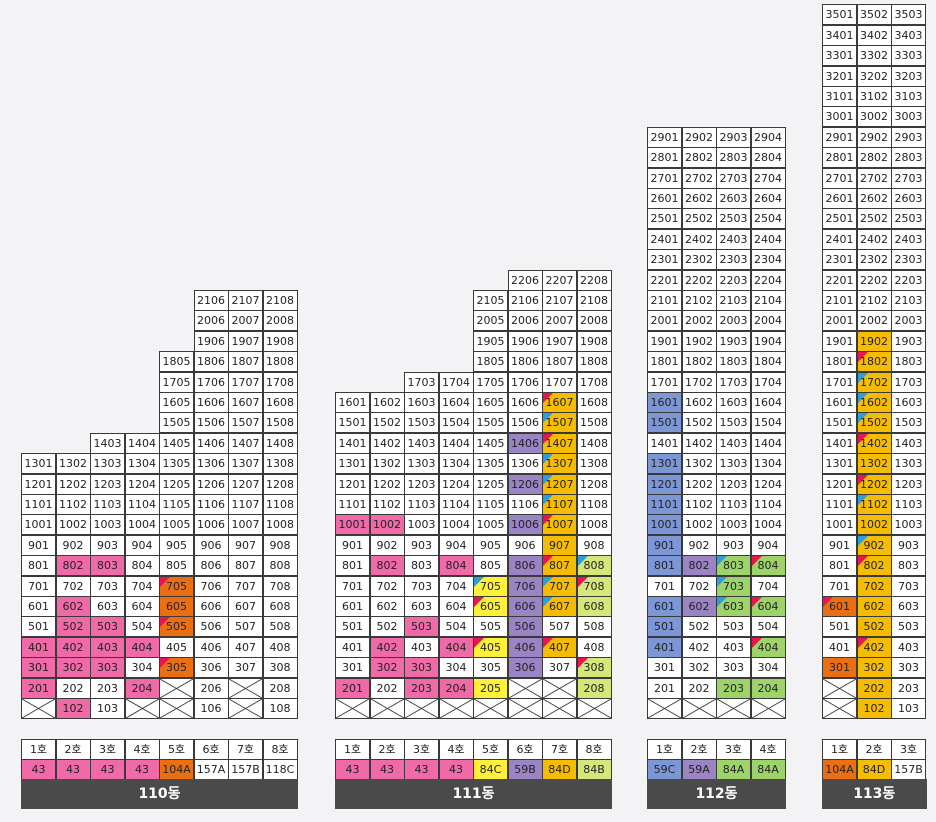 Image resolution: width=936 pixels, height=822 pixels. I want to click on blue-corner-marker, so click(722, 561).